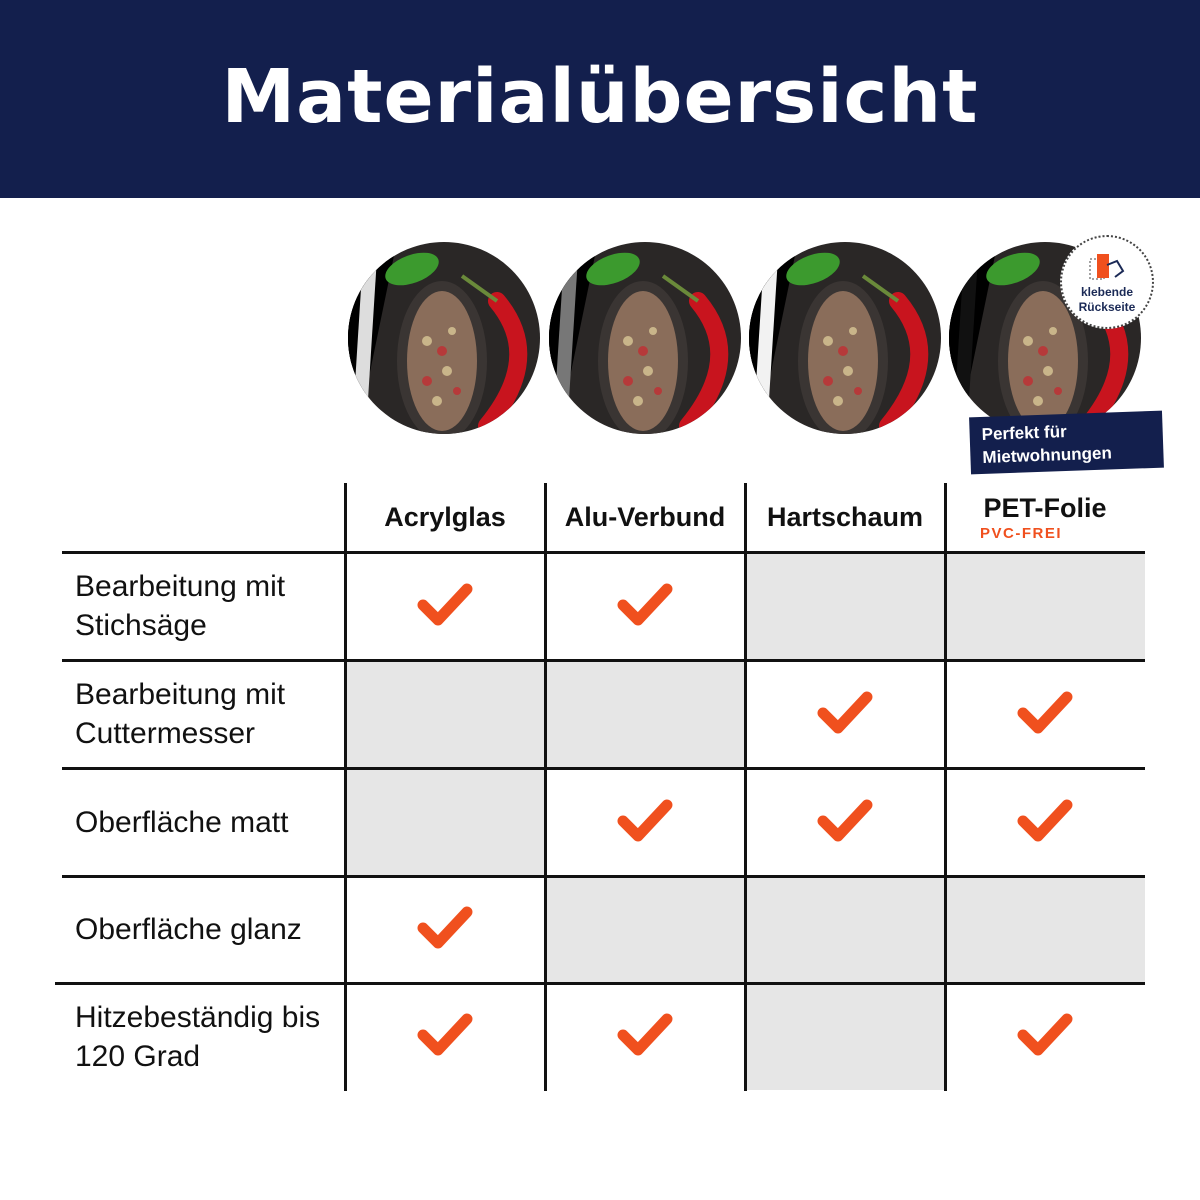 The image size is (1200, 1200). I want to click on banner-line2: Mietwohnungen, so click(1047, 455).